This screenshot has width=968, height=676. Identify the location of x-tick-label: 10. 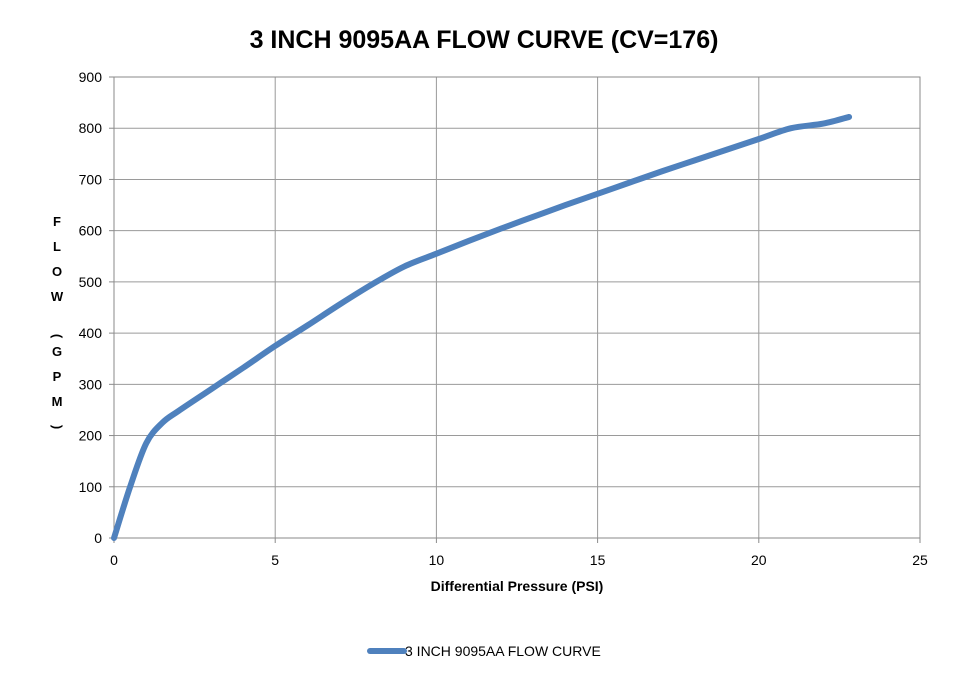
(437, 560).